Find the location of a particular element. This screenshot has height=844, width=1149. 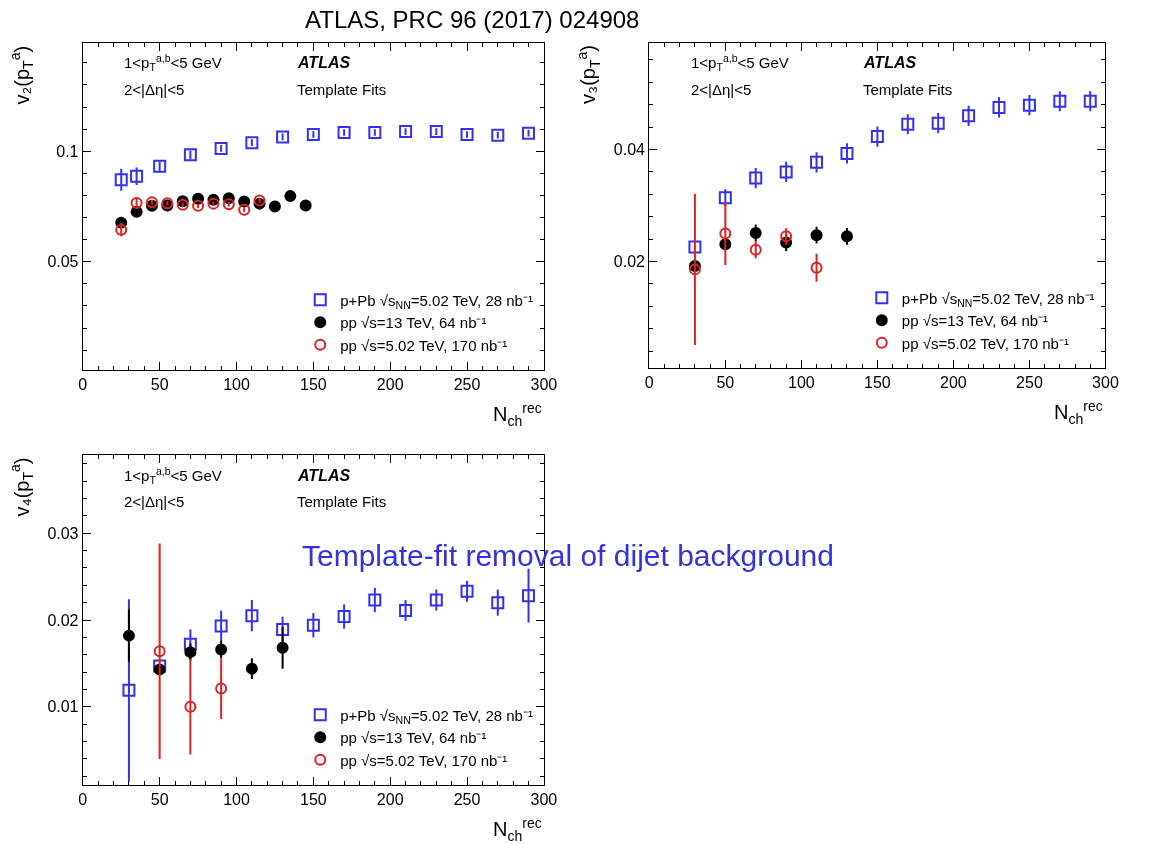

x-tick-label: 200 is located at coordinates (953, 383).